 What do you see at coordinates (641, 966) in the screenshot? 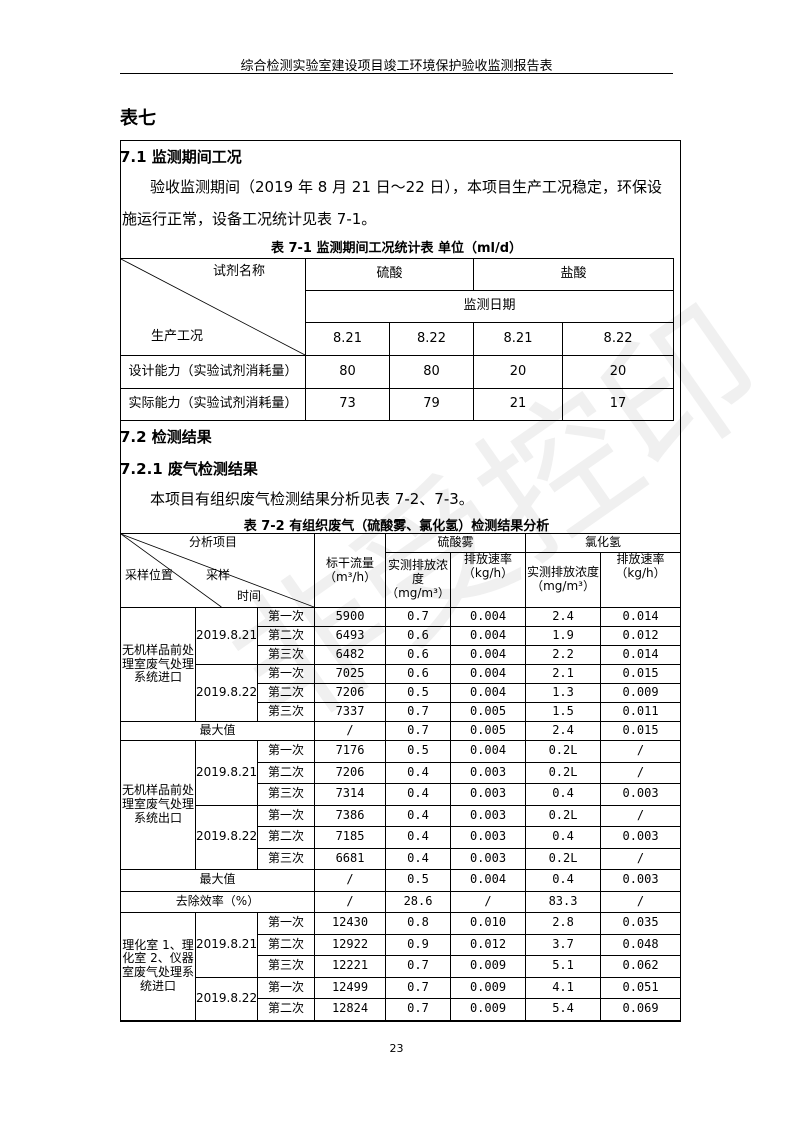
I see `hcl-rate: 0.062` at bounding box center [641, 966].